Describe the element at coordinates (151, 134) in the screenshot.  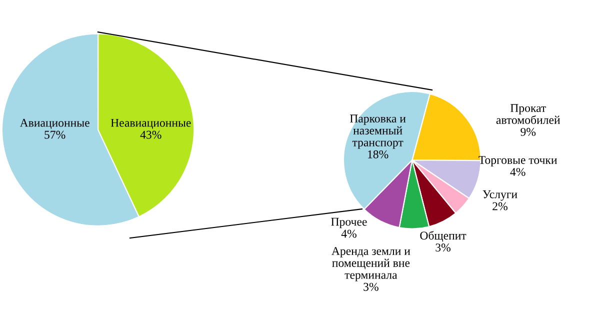
I see `data-label: 43%` at that location.